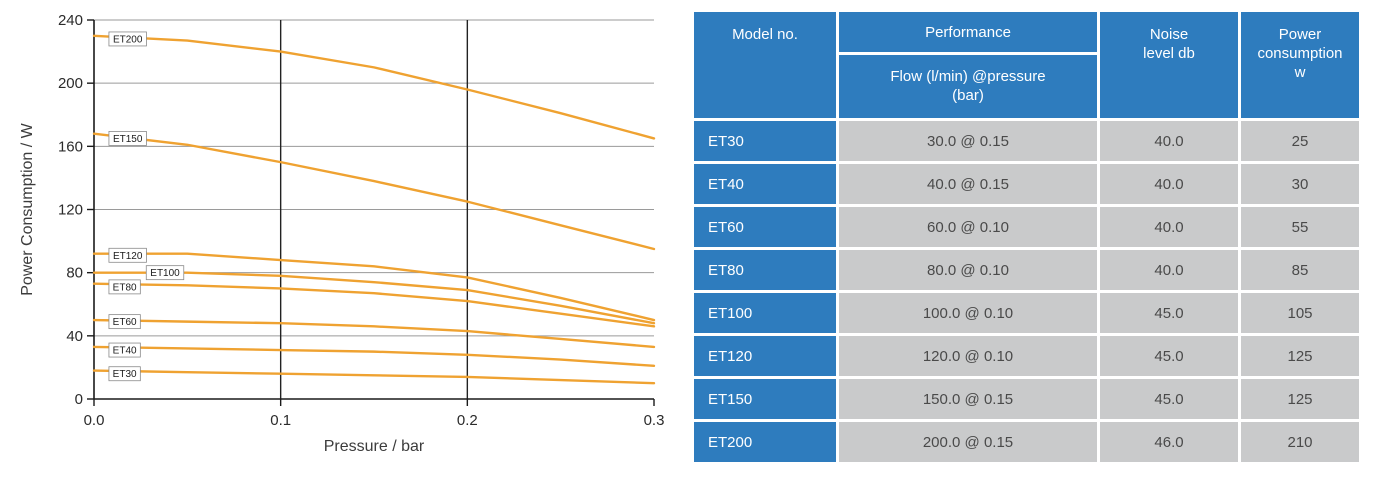  I want to click on x-axis-title: Pressure / bar, so click(374, 446).